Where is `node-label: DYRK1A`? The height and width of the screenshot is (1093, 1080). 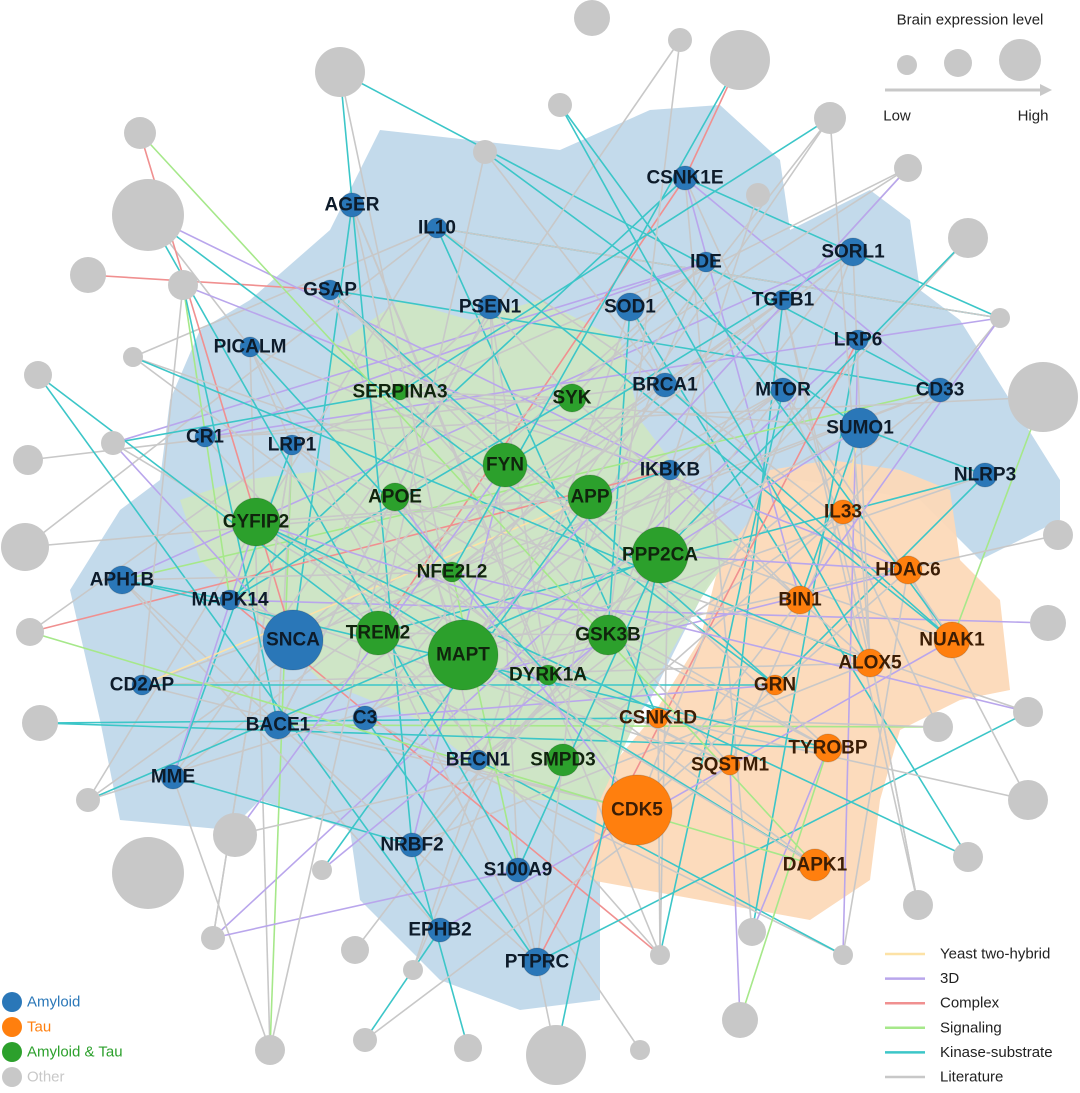
node-label: DYRK1A is located at coordinates (548, 675).